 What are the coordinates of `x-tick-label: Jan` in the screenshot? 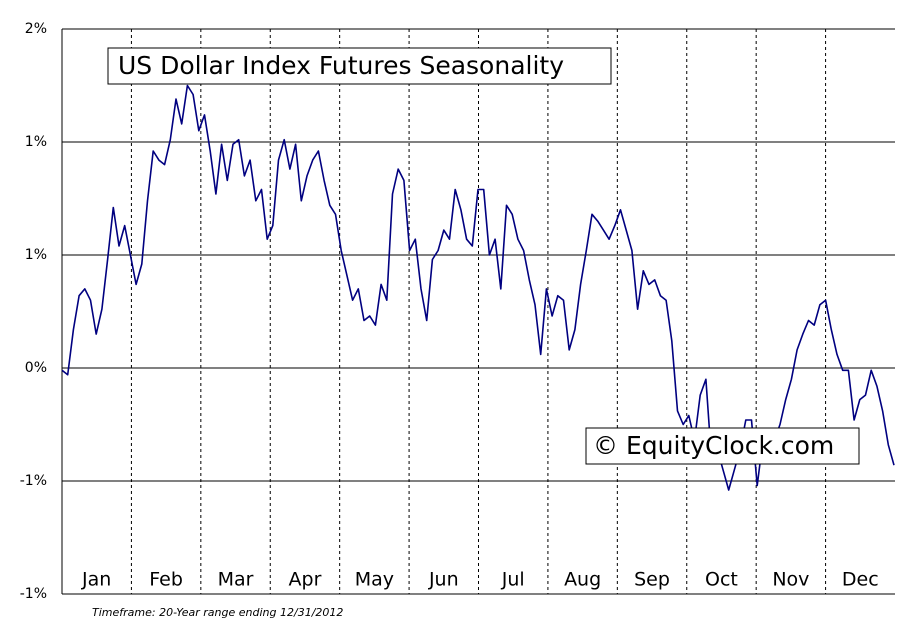 It's located at (96, 580).